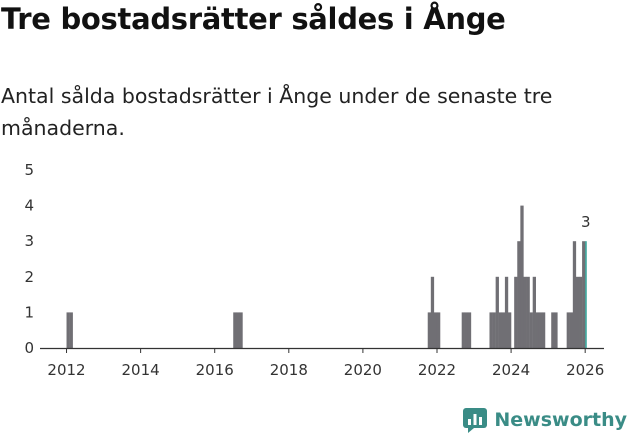 This screenshot has height=439, width=631. What do you see at coordinates (29, 241) in the screenshot?
I see `y-tick-label: 3` at bounding box center [29, 241].